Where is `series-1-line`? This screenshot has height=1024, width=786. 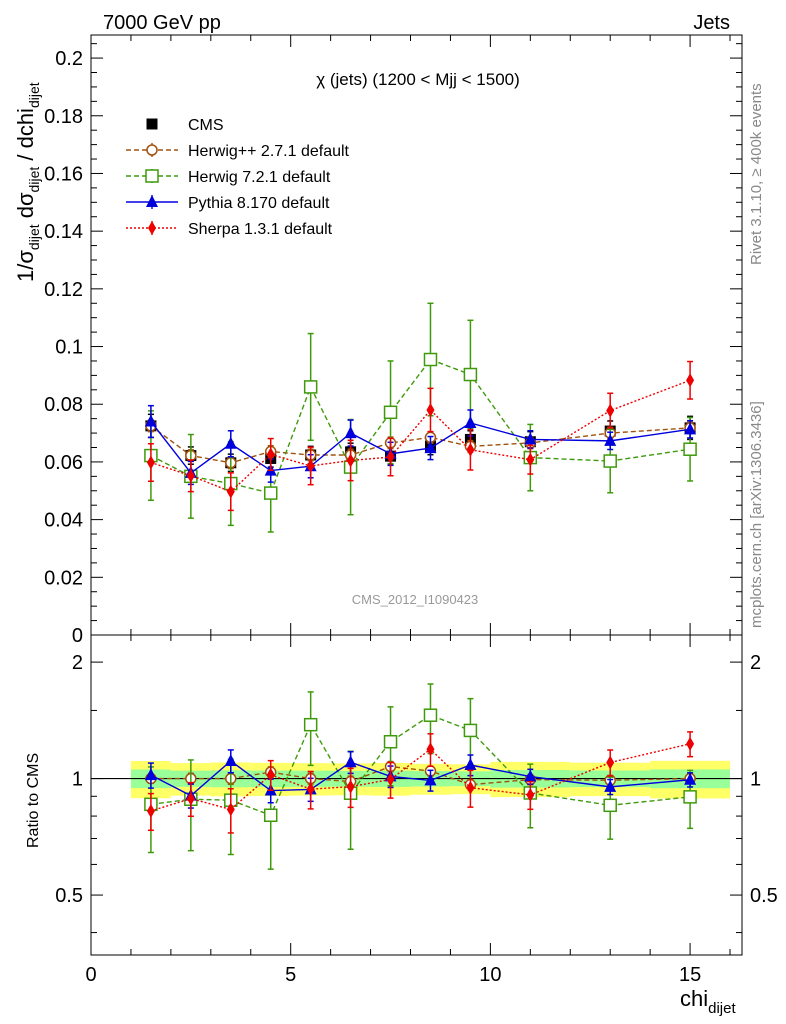
series-1-line is located at coordinates (420, 426).